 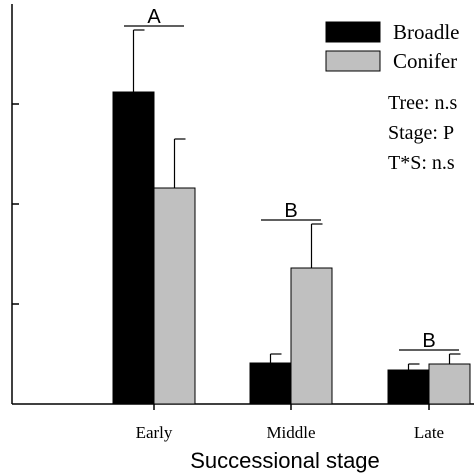 I want to click on x-tick-labels: Early Middle Late, so click(x=290, y=432).